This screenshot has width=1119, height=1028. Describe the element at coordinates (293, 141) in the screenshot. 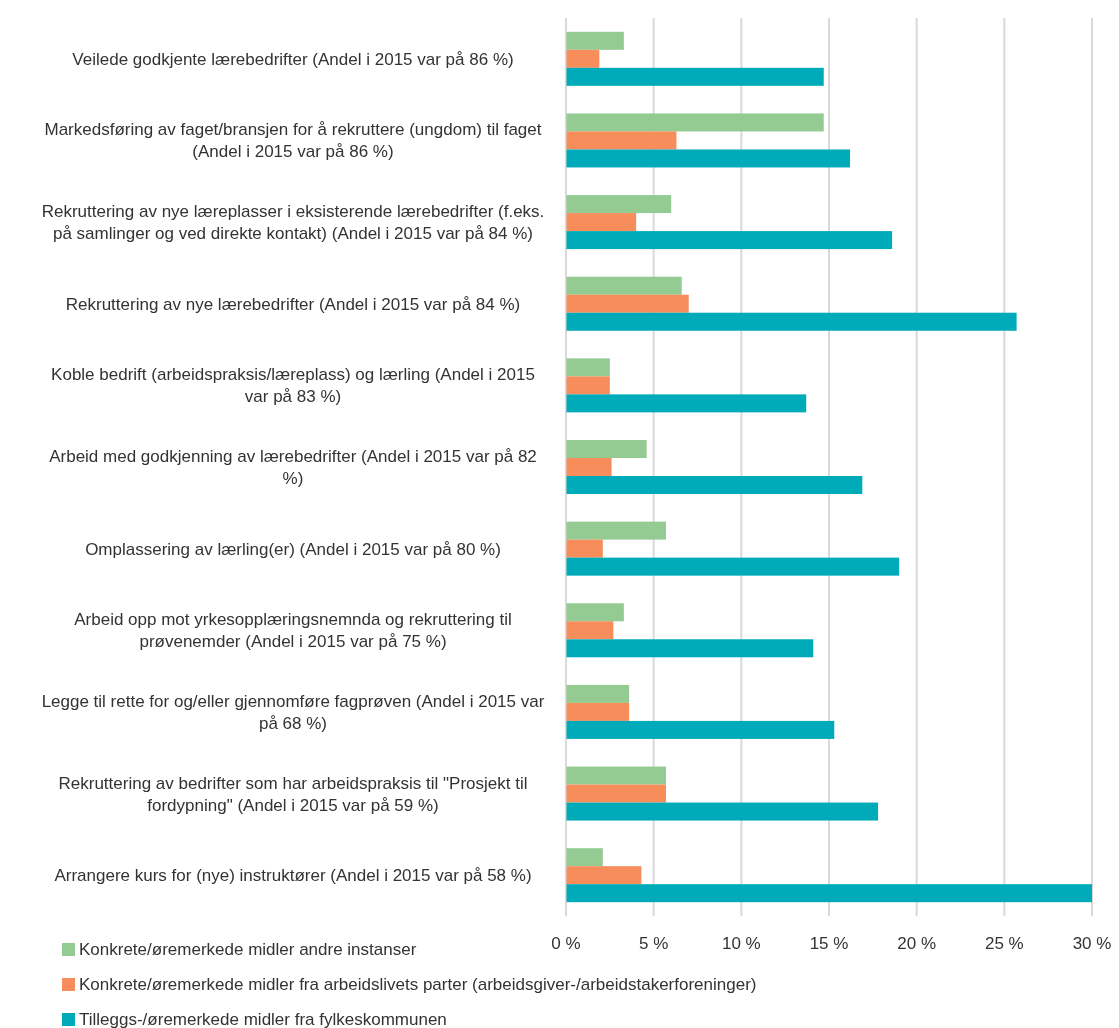

I see `y-tick-label: Markedsføring av faget/bransjen for å rekruttere (ungdom) til faget (Andel i 2015 var på 86 %)` at that location.